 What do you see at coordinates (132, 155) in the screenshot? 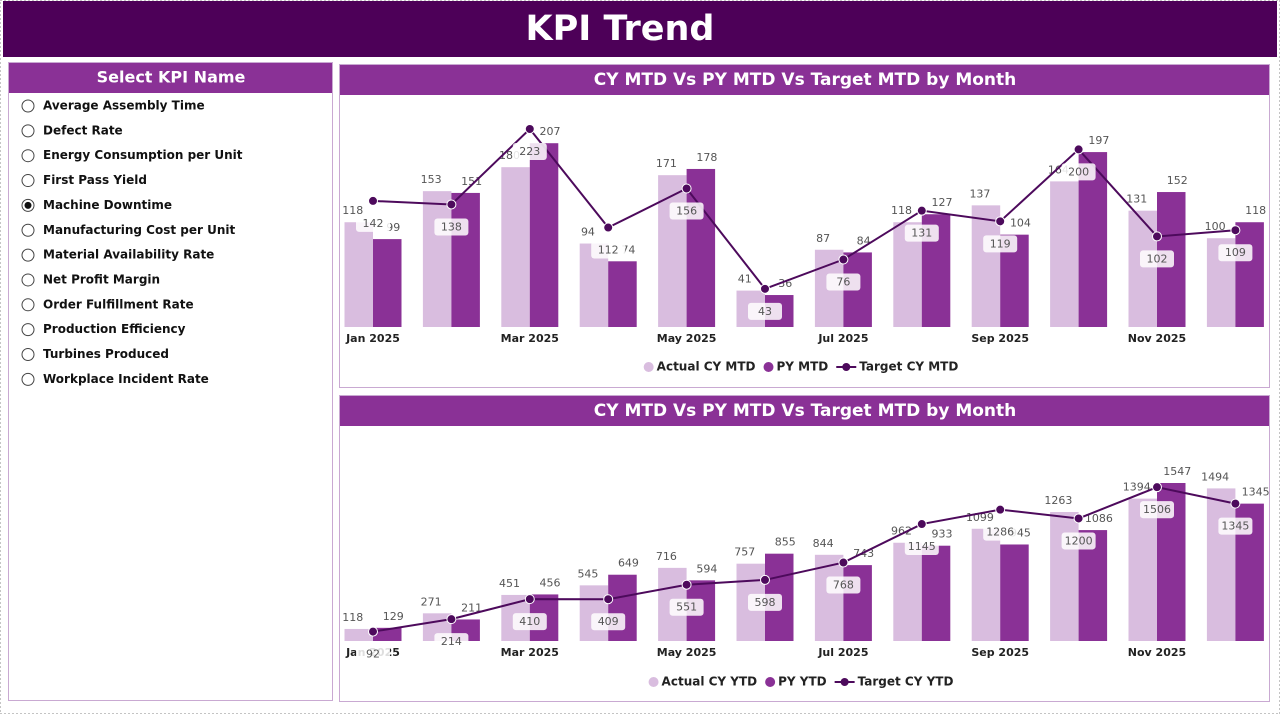
I see `slicer-item: Energy Consumption per Unit` at bounding box center [132, 155].